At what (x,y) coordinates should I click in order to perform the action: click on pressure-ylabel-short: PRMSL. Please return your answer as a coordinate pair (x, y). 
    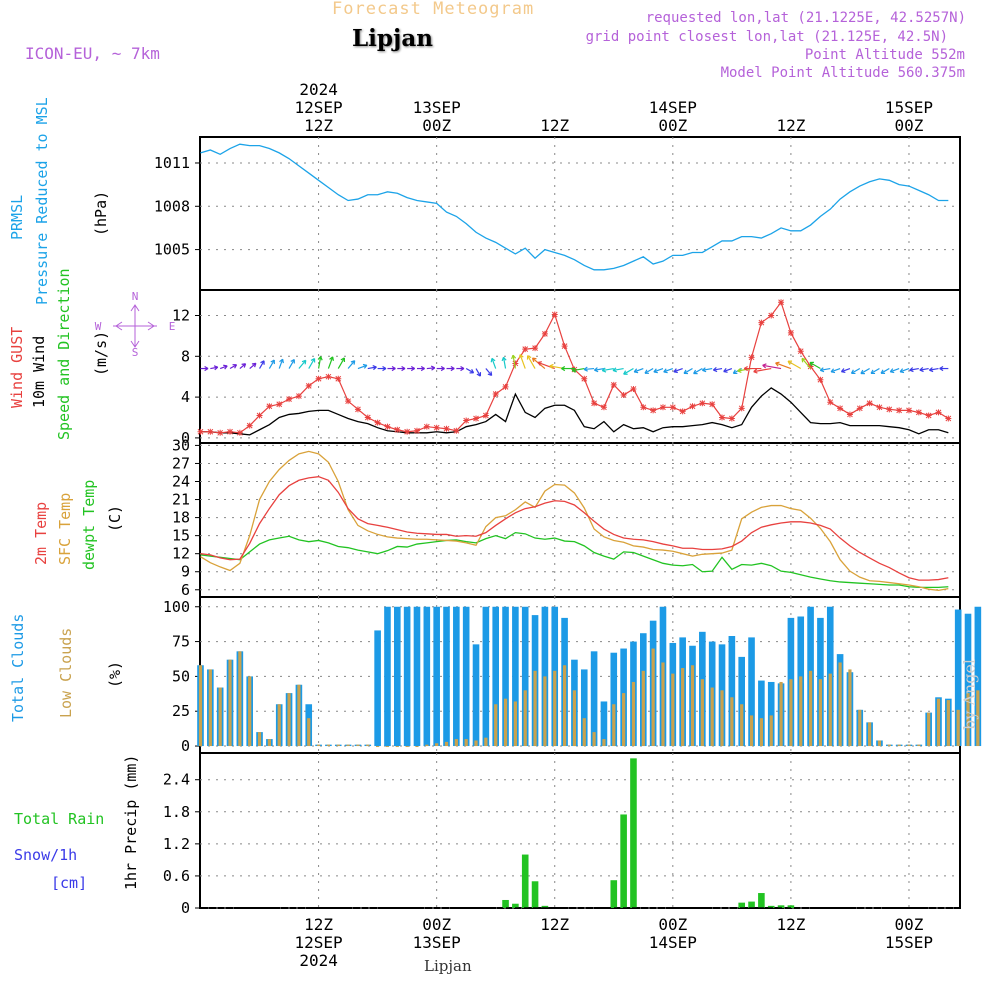
    Looking at the image, I should click on (17, 217).